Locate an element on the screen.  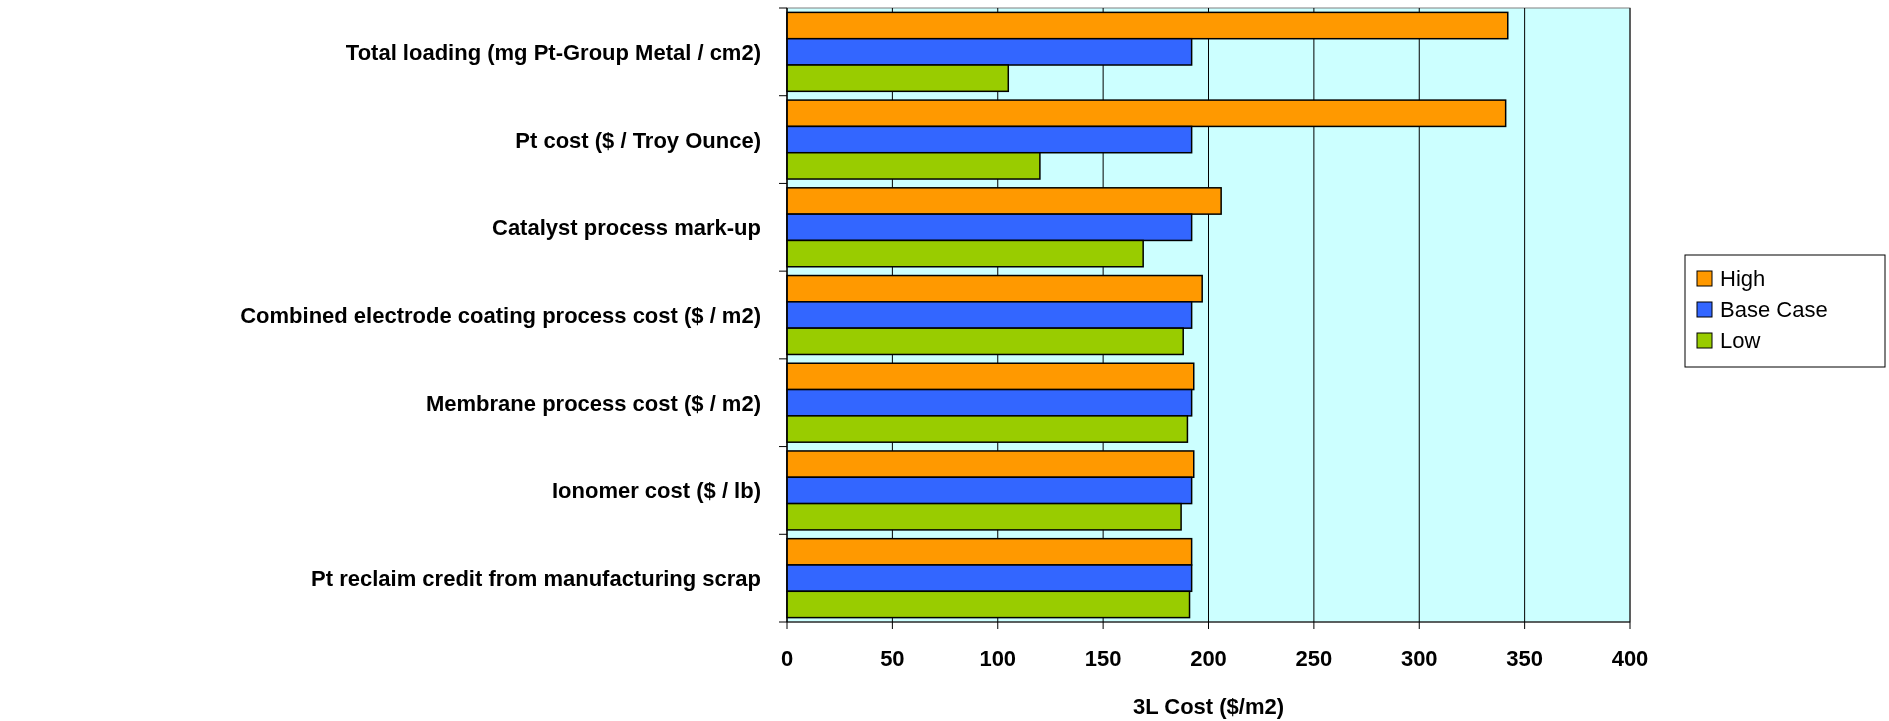
legend-label: High is located at coordinates (1743, 278).